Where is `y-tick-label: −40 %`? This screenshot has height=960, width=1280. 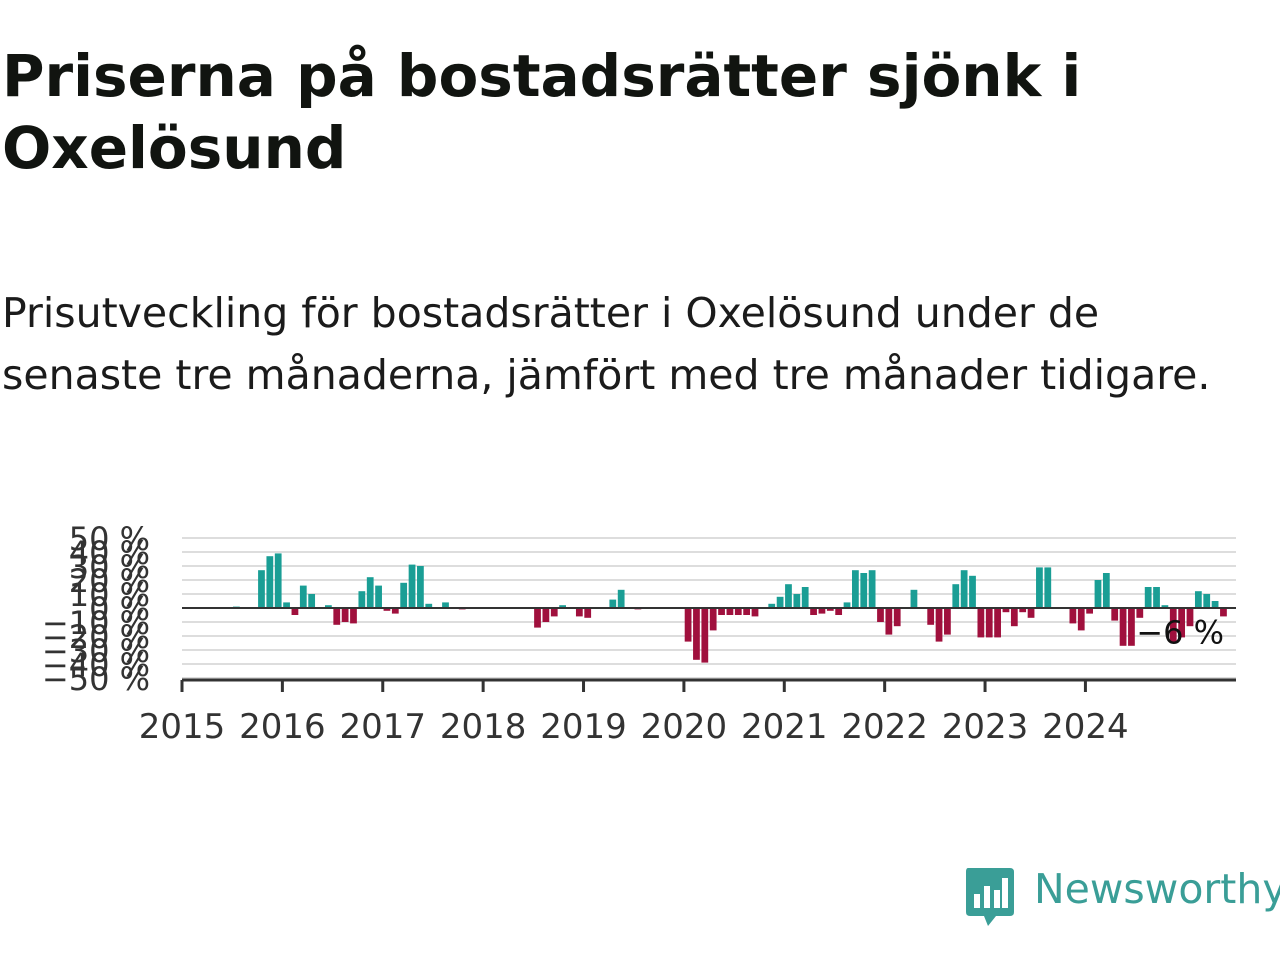
y-tick-label: −40 % is located at coordinates (96, 665).